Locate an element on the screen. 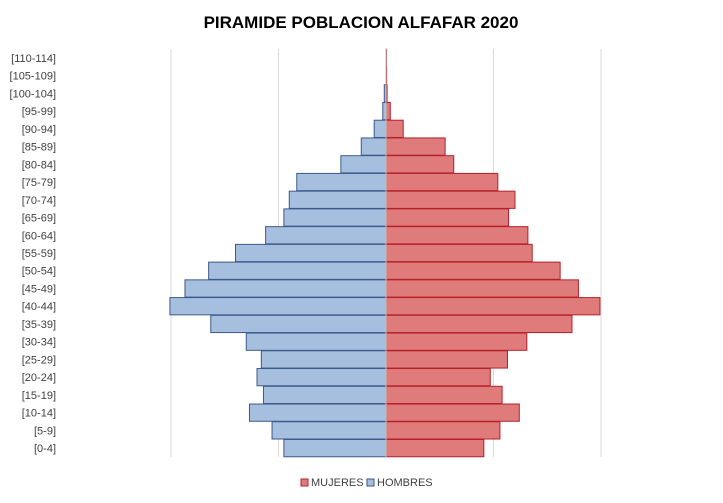  y-tick-label: [10-14] is located at coordinates (39, 414).